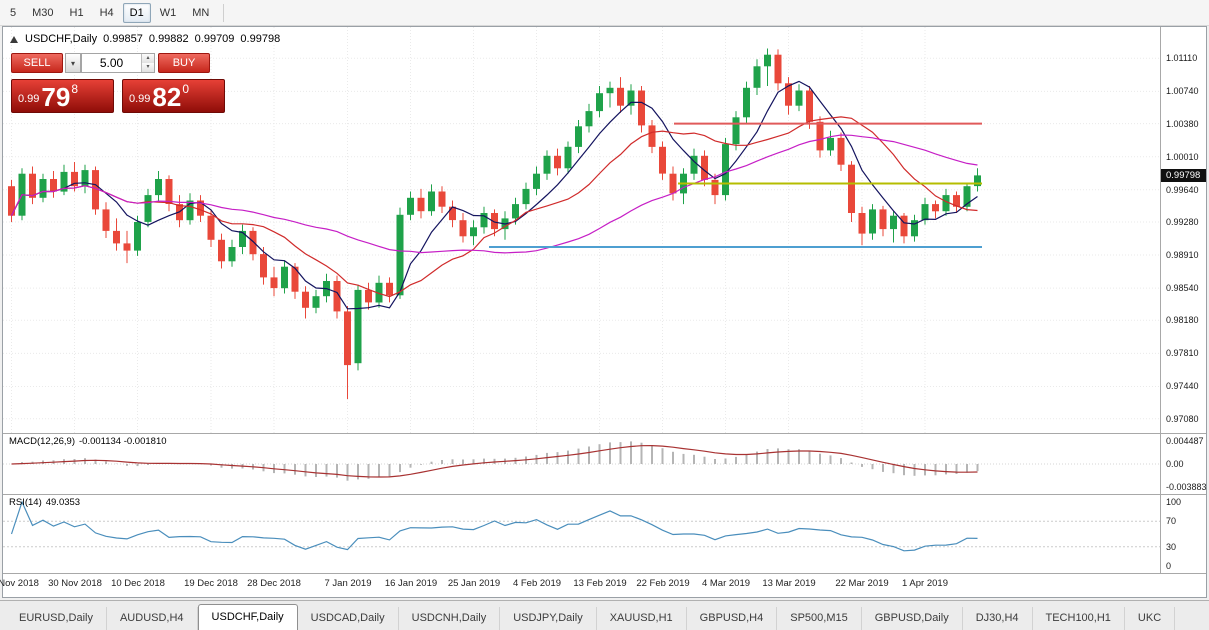 The height and width of the screenshot is (630, 1209). I want to click on volume-down-icon: ▾, so click(148, 67).